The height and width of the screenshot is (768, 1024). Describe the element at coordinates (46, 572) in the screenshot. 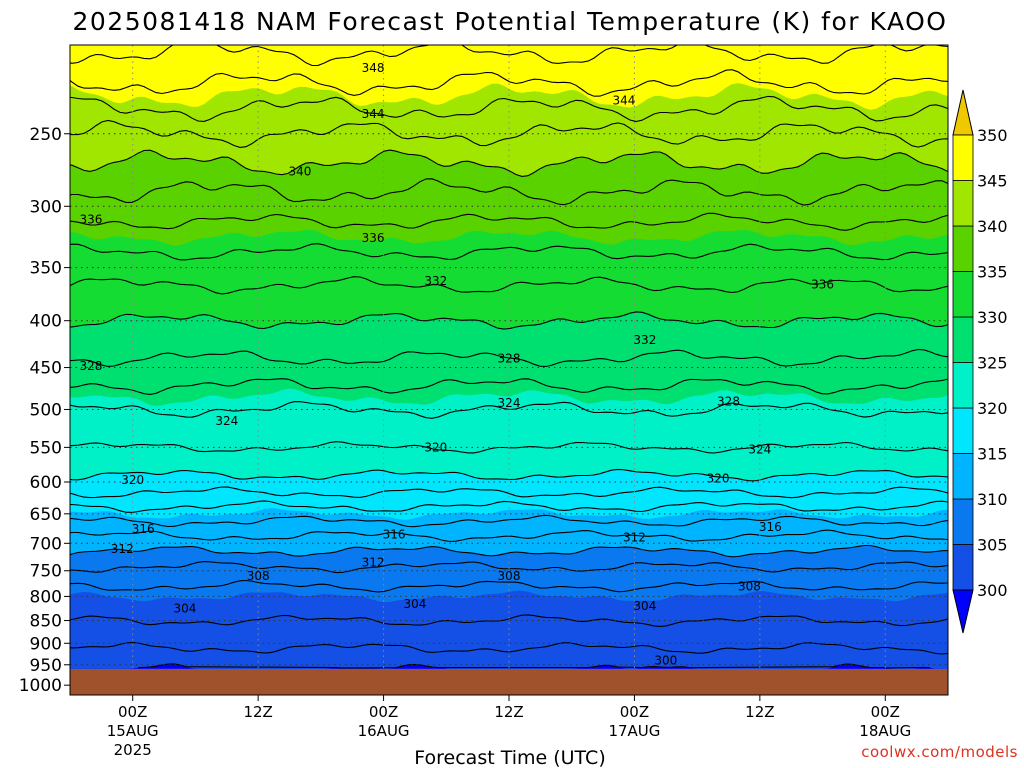

I see `y-tick-label: 750` at that location.